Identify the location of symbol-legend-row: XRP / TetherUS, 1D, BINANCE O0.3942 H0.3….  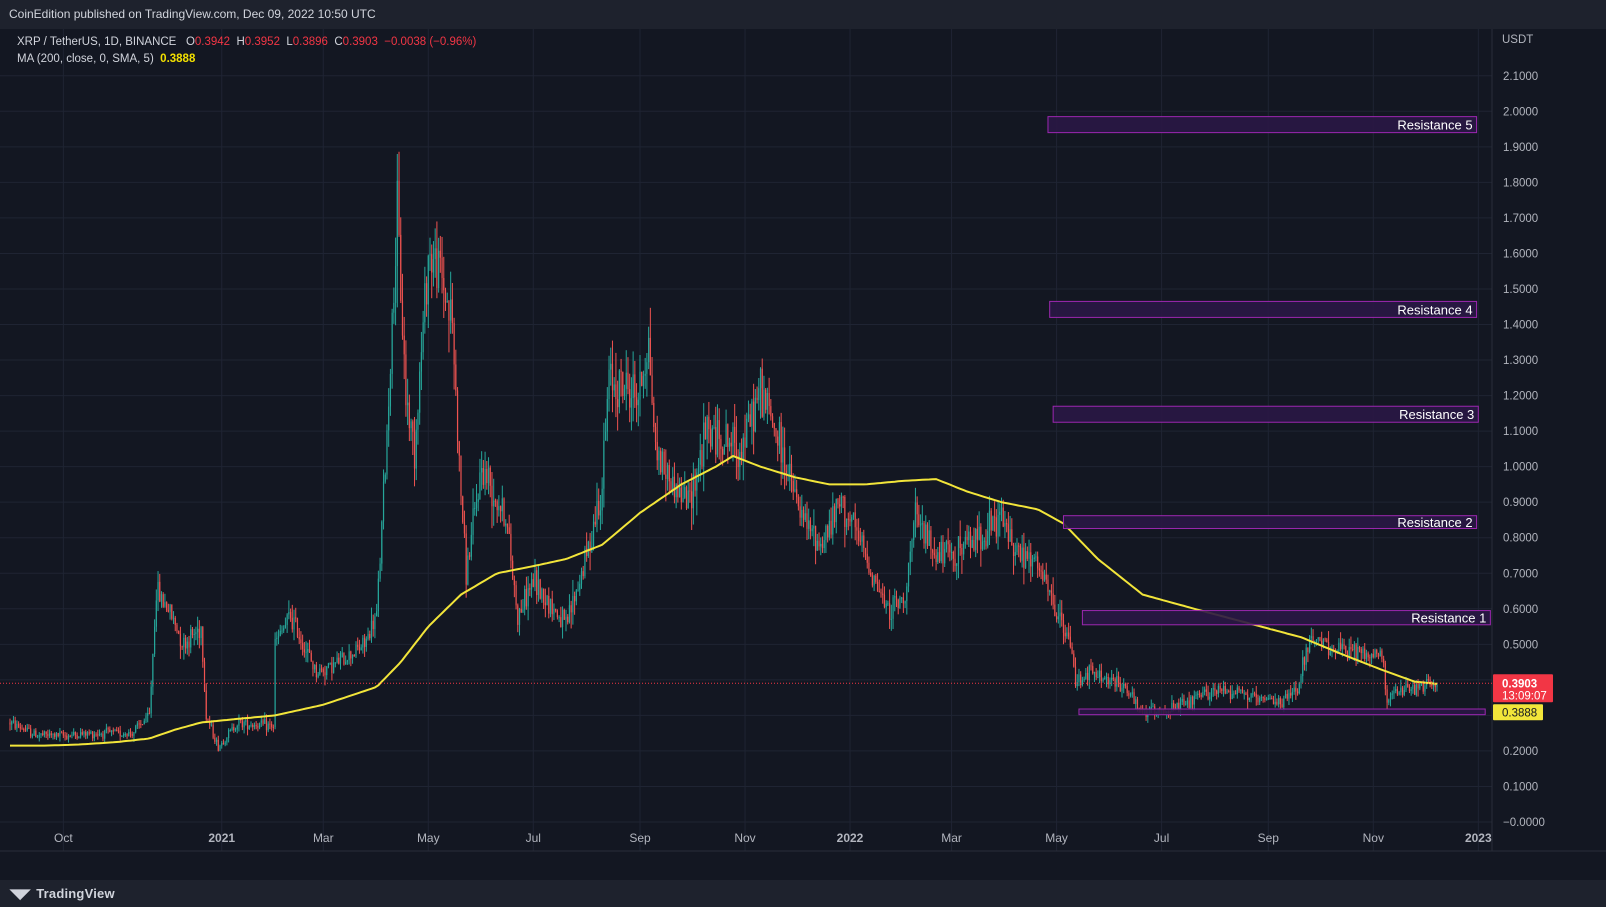
(246, 42).